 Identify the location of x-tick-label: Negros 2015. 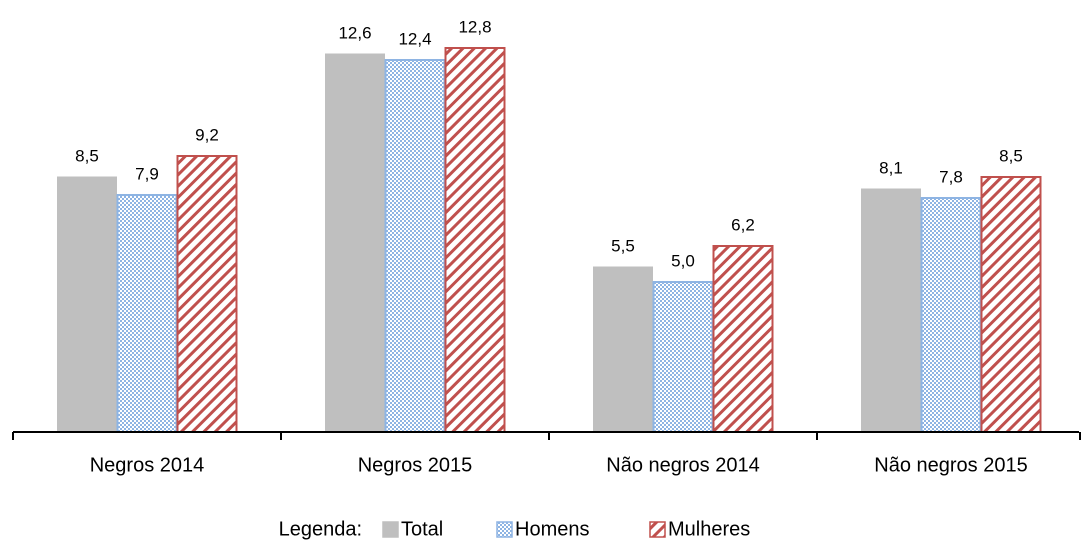
(415, 465).